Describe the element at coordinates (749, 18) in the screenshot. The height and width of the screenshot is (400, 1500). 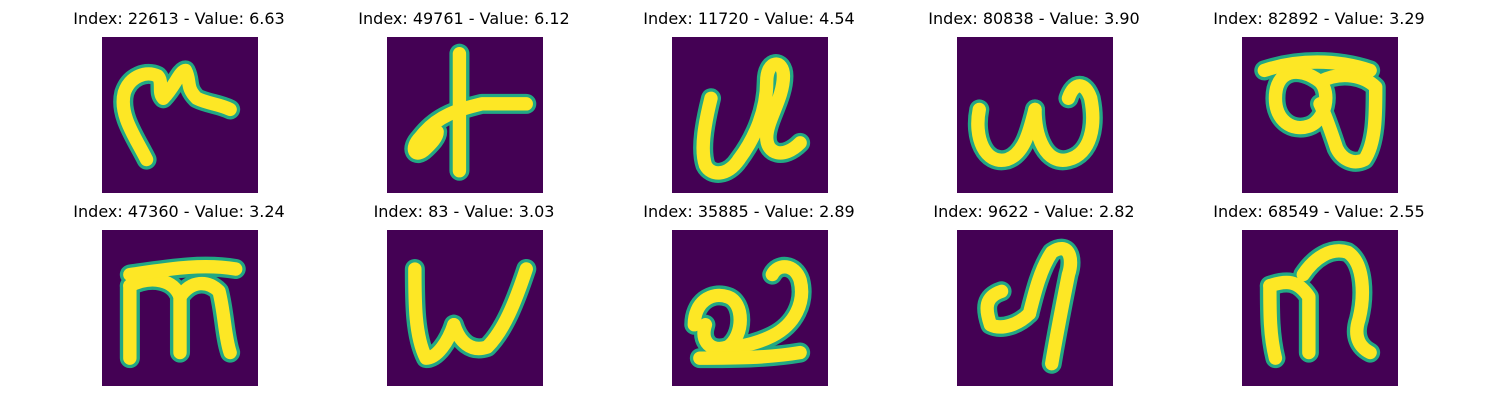
I see `panel-title: Index: 11720 - Value: 4.54` at that location.